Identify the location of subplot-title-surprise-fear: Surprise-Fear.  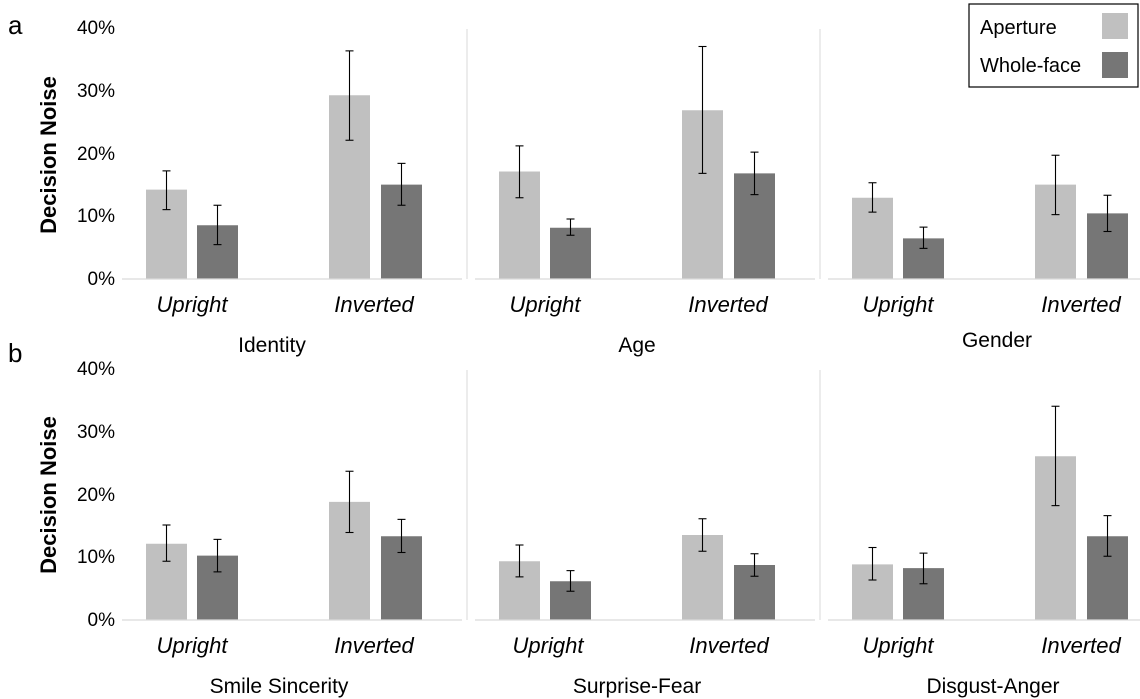
(637, 686).